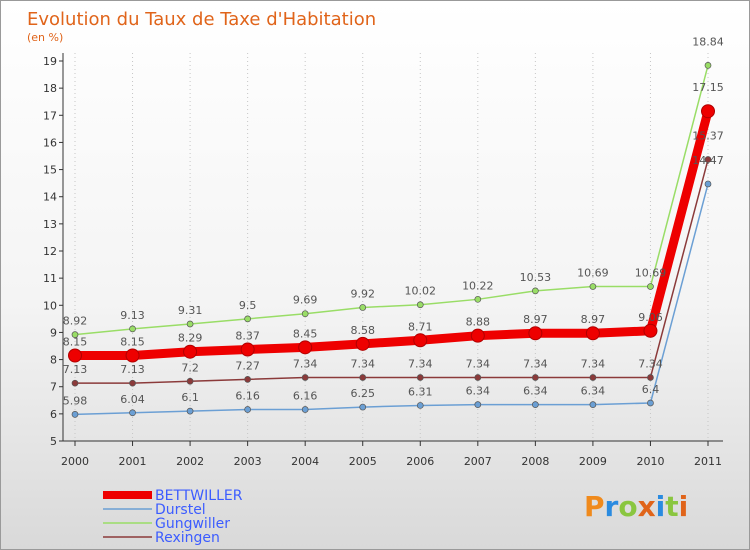  Describe the element at coordinates (190, 338) in the screenshot. I see `data-label: 8.29` at that location.